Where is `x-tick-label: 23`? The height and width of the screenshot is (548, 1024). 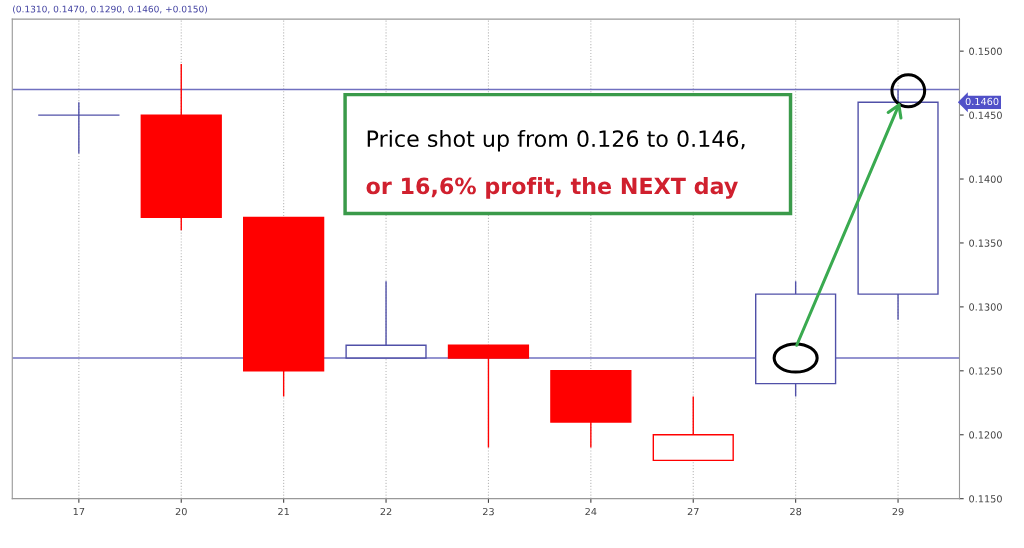
x-tick-label: 23 is located at coordinates (488, 511).